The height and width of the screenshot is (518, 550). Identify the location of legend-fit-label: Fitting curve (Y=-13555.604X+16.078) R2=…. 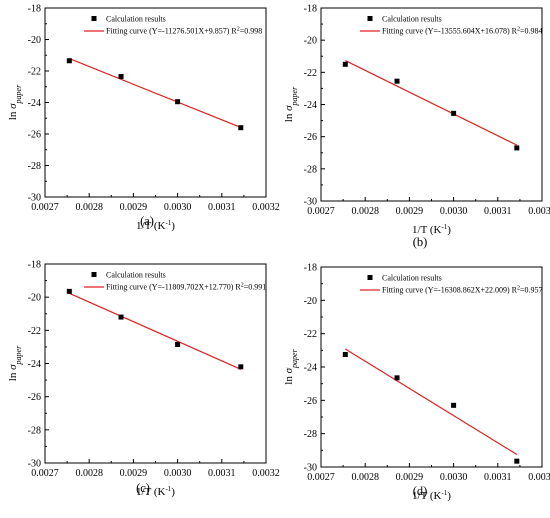
(462, 31).